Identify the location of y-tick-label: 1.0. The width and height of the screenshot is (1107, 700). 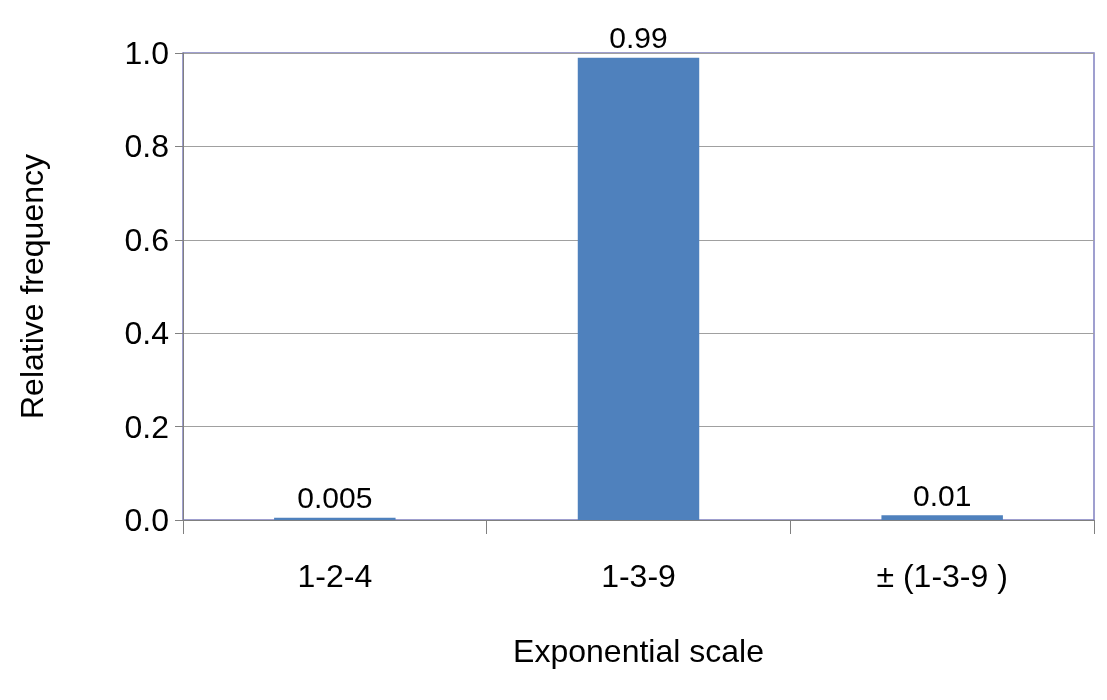
(146, 53).